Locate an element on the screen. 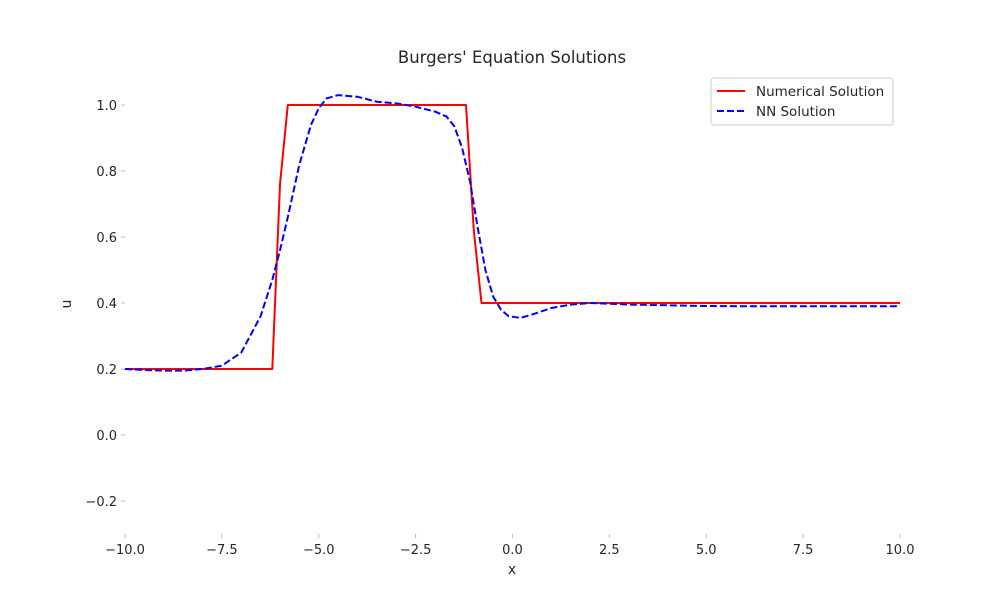 Image resolution: width=1000 pixels, height=600 pixels. y-tick-label: 0.0 is located at coordinates (106, 436).